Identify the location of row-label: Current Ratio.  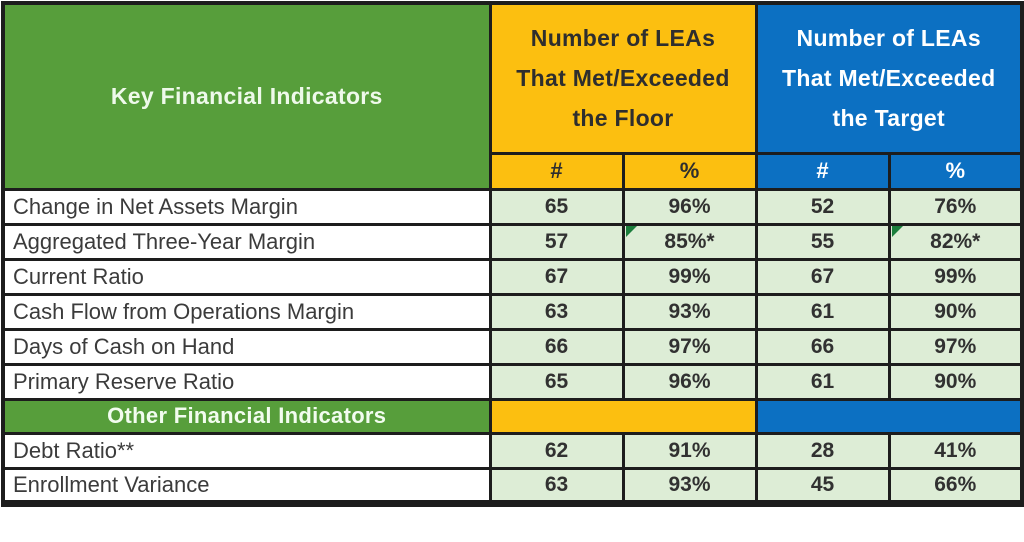
(246, 276).